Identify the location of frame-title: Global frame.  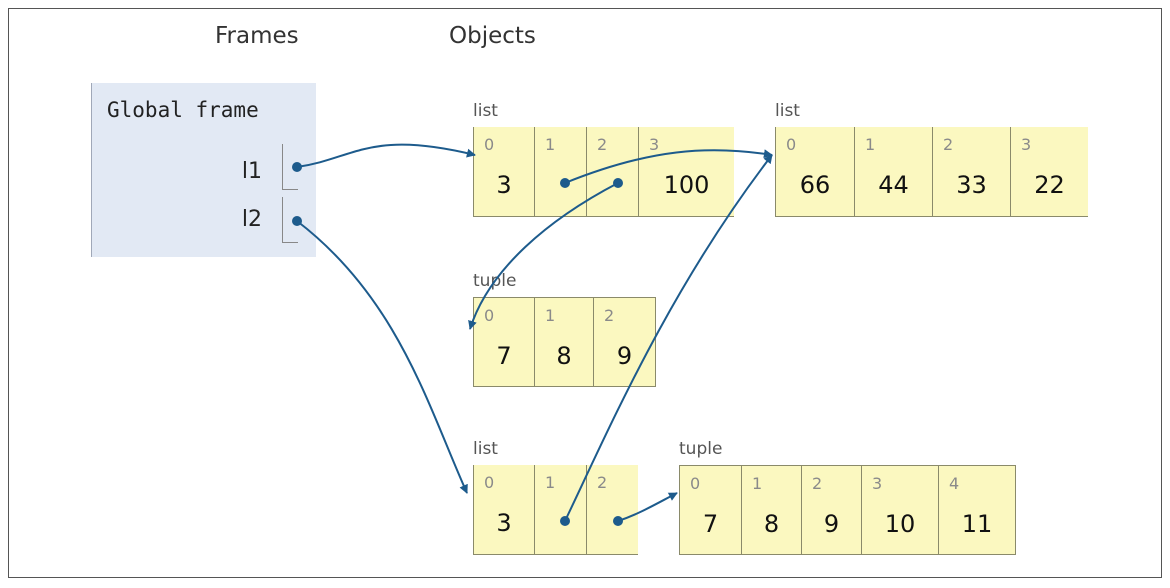
(183, 110).